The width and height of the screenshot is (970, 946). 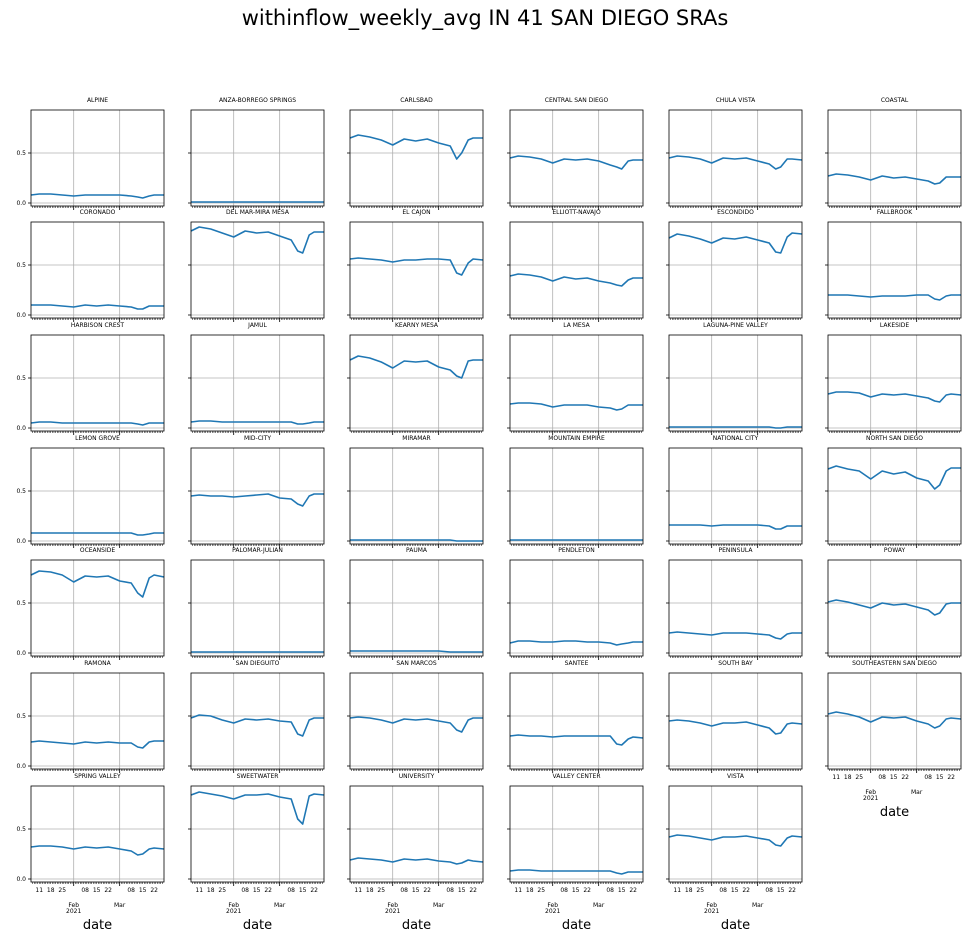 What do you see at coordinates (575, 153) in the screenshot?
I see `panel-central-san-diego: CENTRAL SAN DIEGO` at bounding box center [575, 153].